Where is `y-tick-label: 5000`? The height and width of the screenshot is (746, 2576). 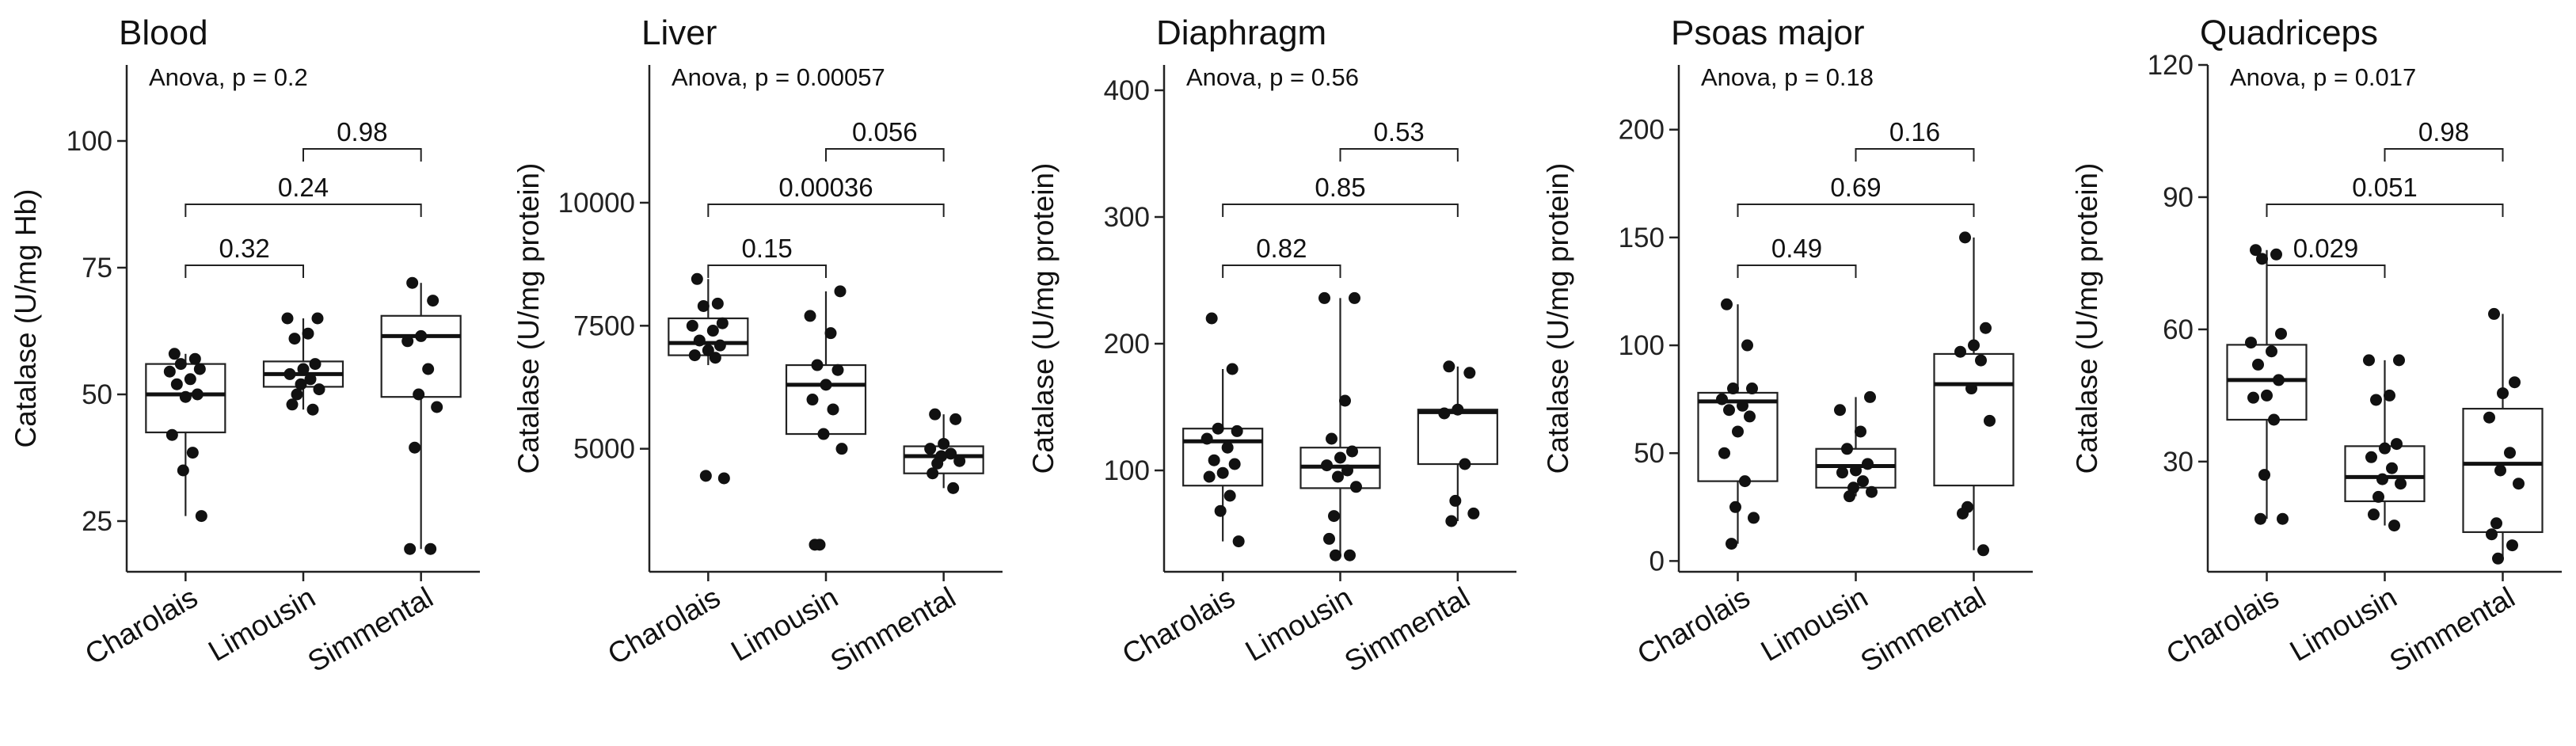 y-tick-label: 5000 is located at coordinates (604, 450).